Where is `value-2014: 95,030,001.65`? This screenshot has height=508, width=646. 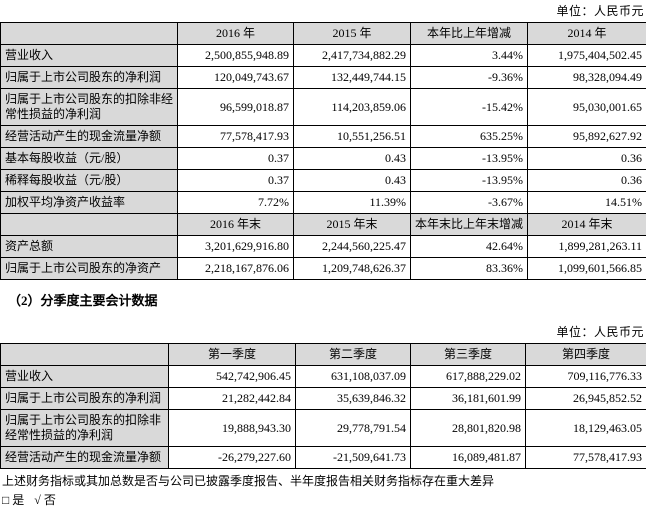 value-2014: 95,030,001.65 is located at coordinates (587, 107).